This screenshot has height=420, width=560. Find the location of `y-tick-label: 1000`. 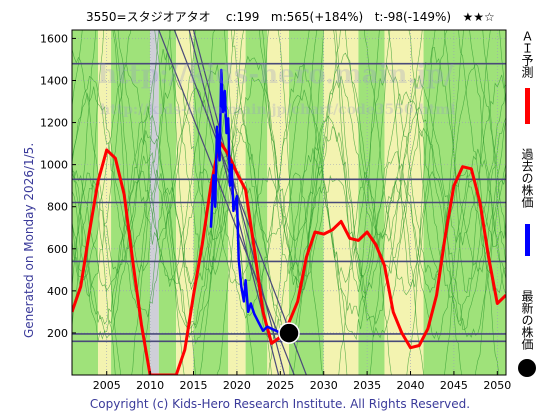

y-tick-label: 1000 is located at coordinates (54, 165).